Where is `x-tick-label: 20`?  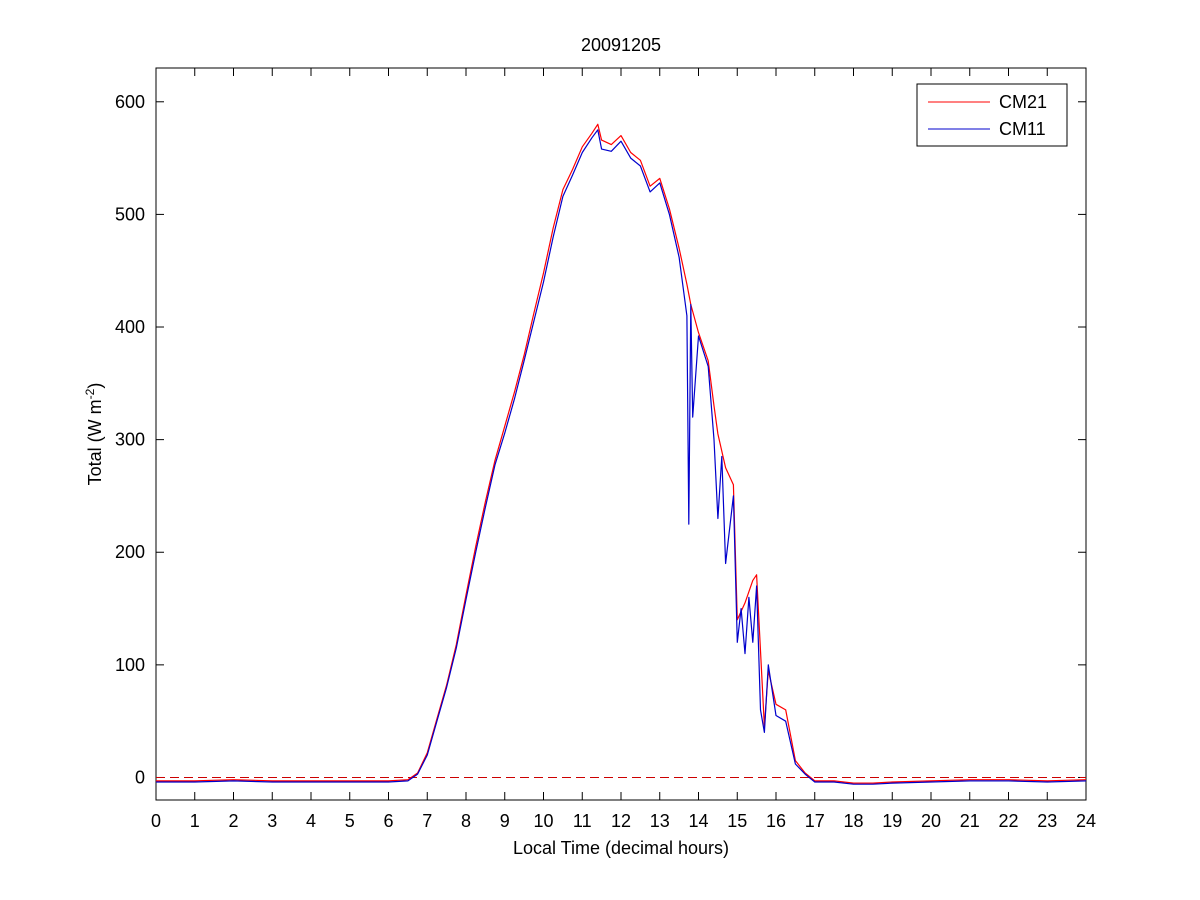 x-tick-label: 20 is located at coordinates (931, 821).